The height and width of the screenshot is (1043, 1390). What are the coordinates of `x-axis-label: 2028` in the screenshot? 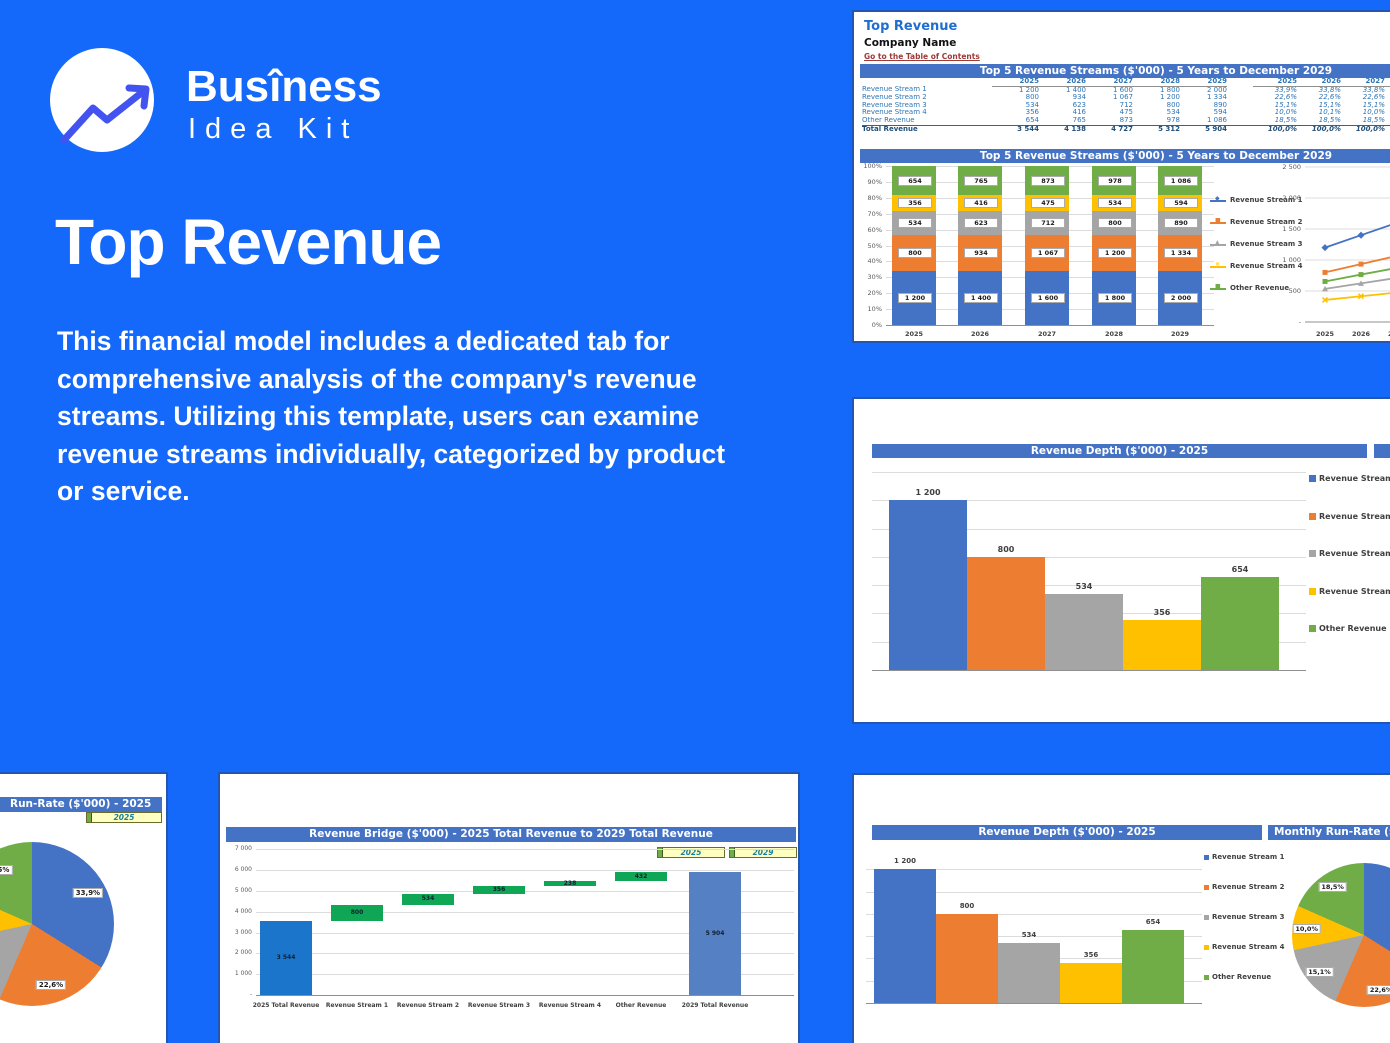 It's located at (1114, 334).